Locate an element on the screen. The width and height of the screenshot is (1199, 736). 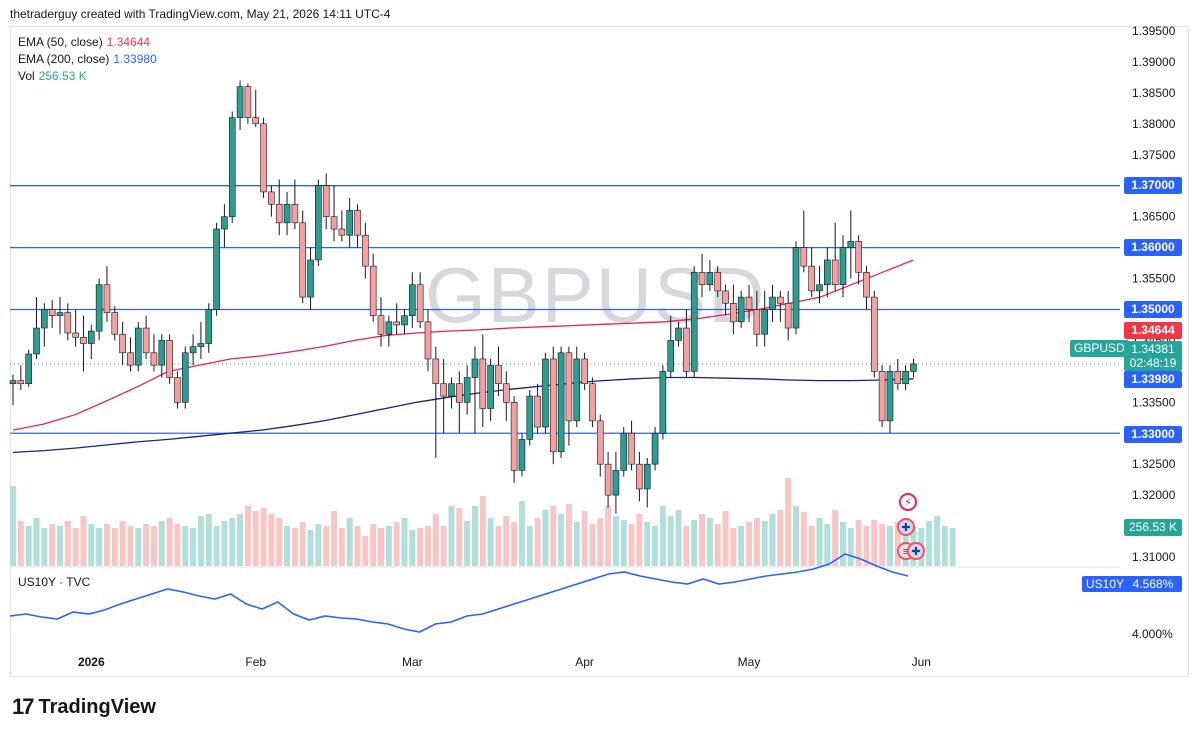
legend-ema50: EMA (50, close) 1.34644 is located at coordinates (84, 42).